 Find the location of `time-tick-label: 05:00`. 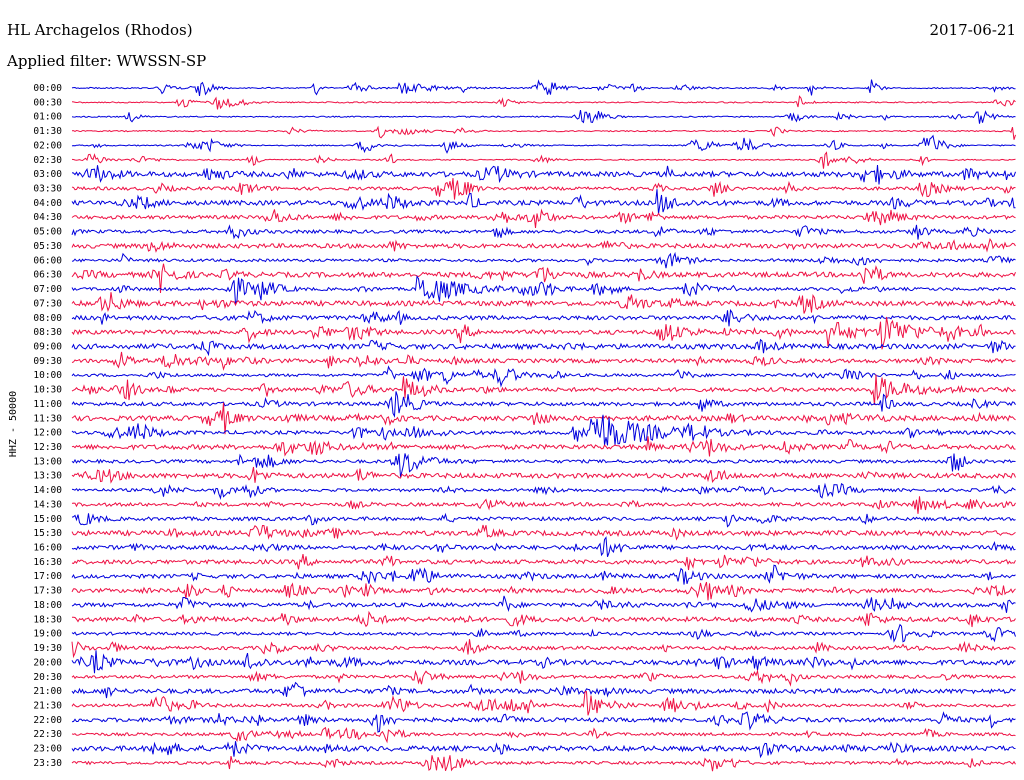

time-tick-label: 05:00 is located at coordinates (47, 232).